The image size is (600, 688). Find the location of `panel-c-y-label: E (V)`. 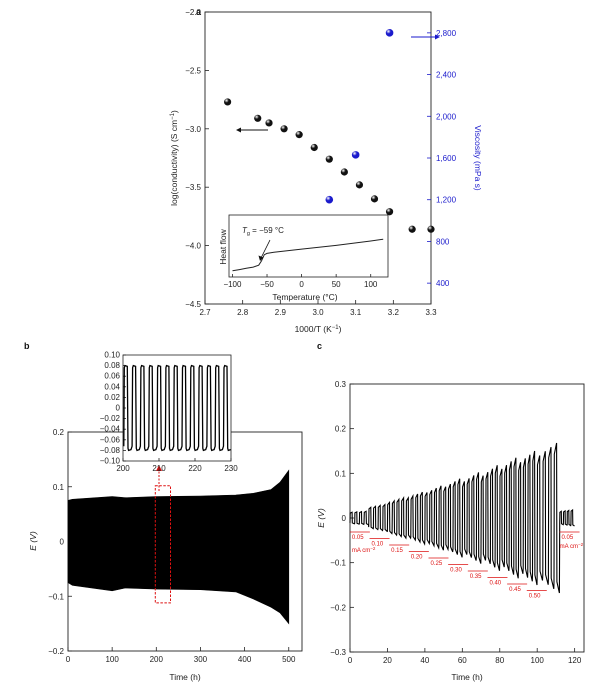

panel-c-y-label: E (V) is located at coordinates (321, 518).